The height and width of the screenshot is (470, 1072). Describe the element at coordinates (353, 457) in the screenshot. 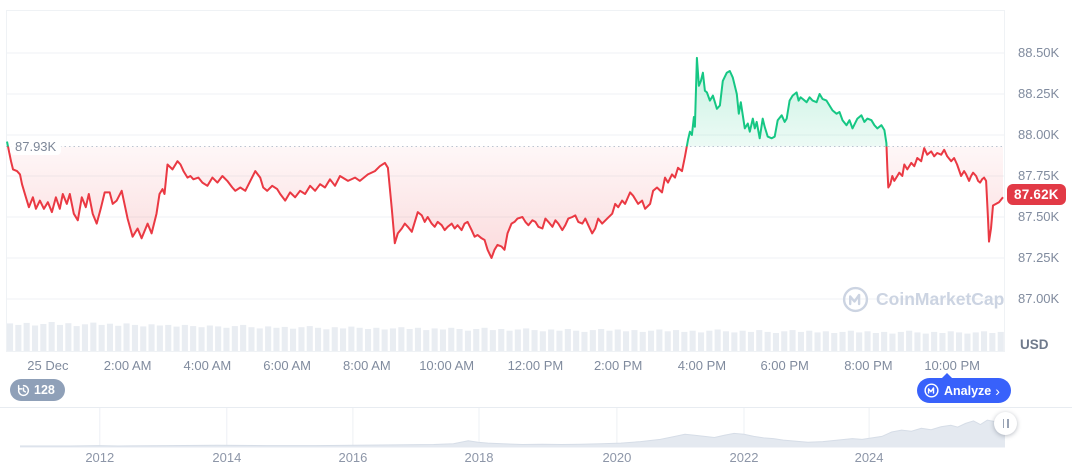

I see `timeline-year-label: 2016` at that location.